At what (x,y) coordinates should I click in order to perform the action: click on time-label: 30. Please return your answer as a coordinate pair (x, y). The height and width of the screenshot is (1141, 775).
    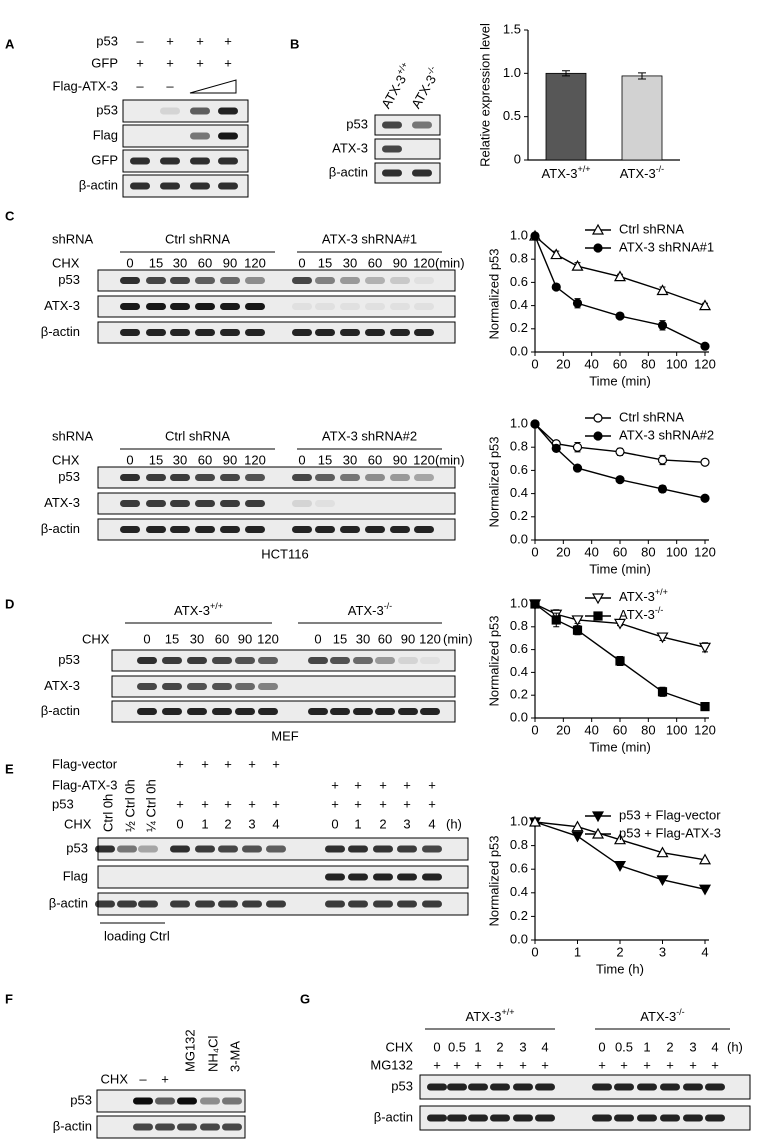
    Looking at the image, I should click on (350, 459).